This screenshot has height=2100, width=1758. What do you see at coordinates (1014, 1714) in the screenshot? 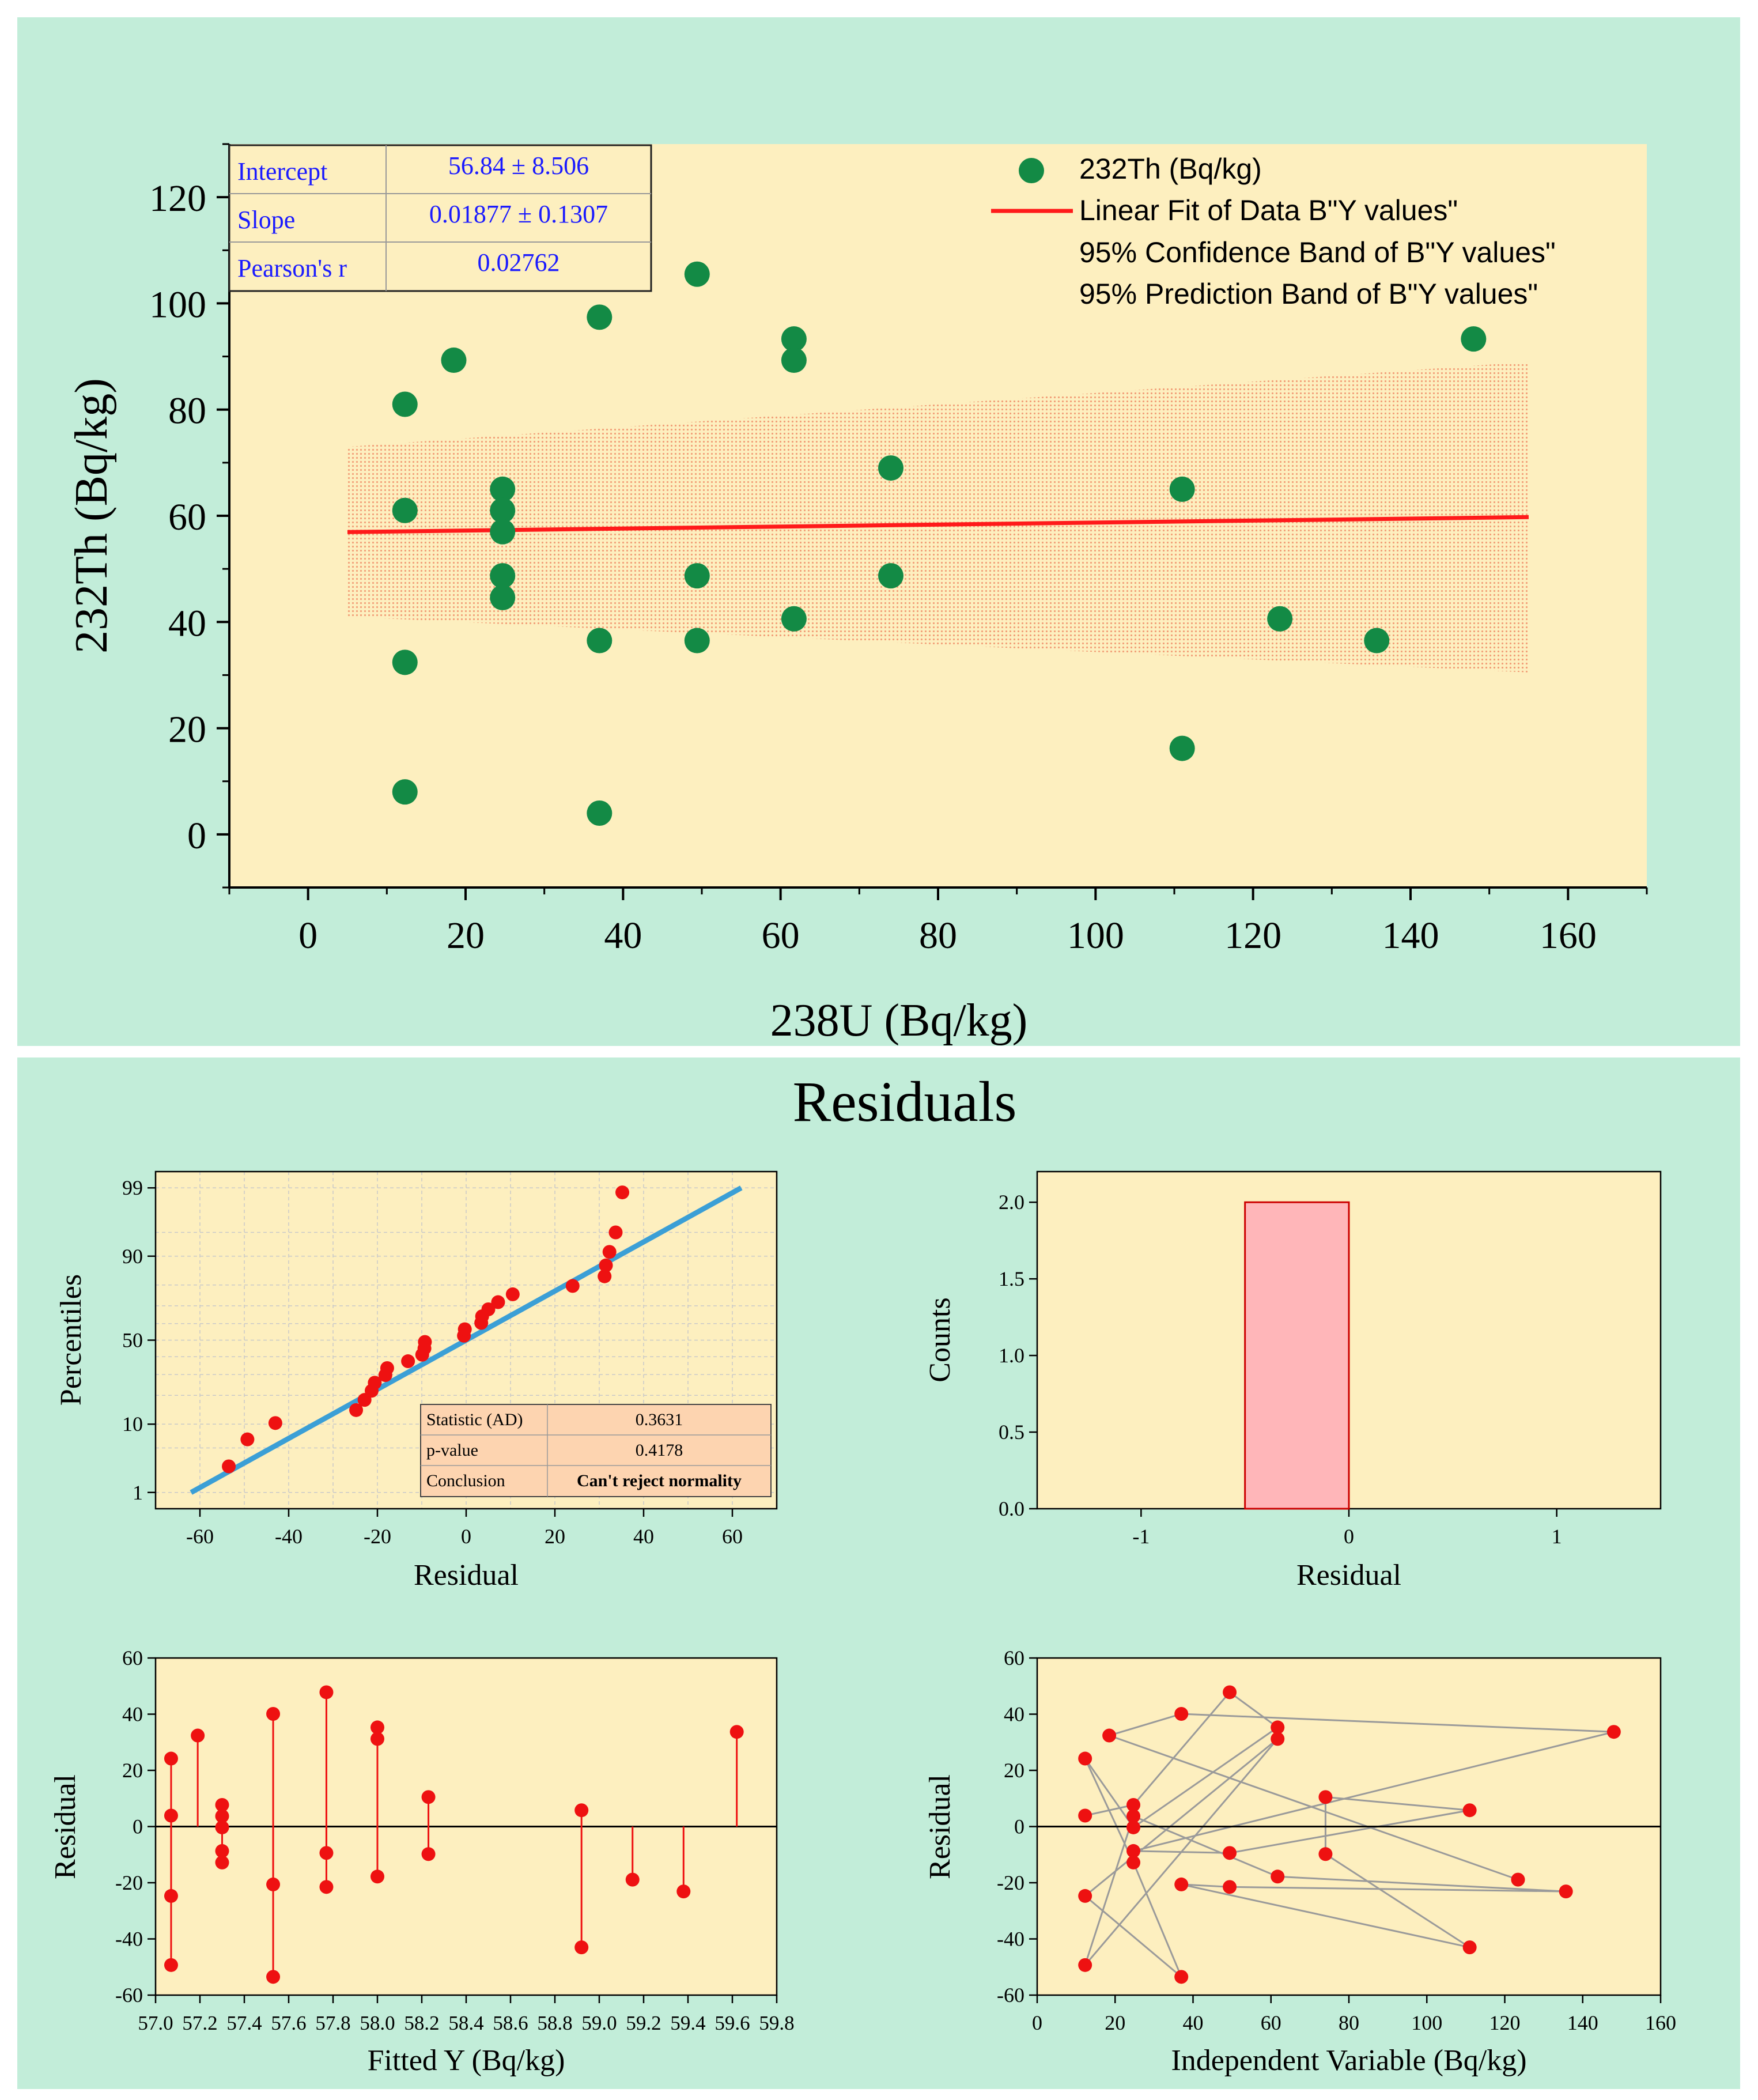
I see `independent-y-tick-label: 40` at bounding box center [1014, 1714].